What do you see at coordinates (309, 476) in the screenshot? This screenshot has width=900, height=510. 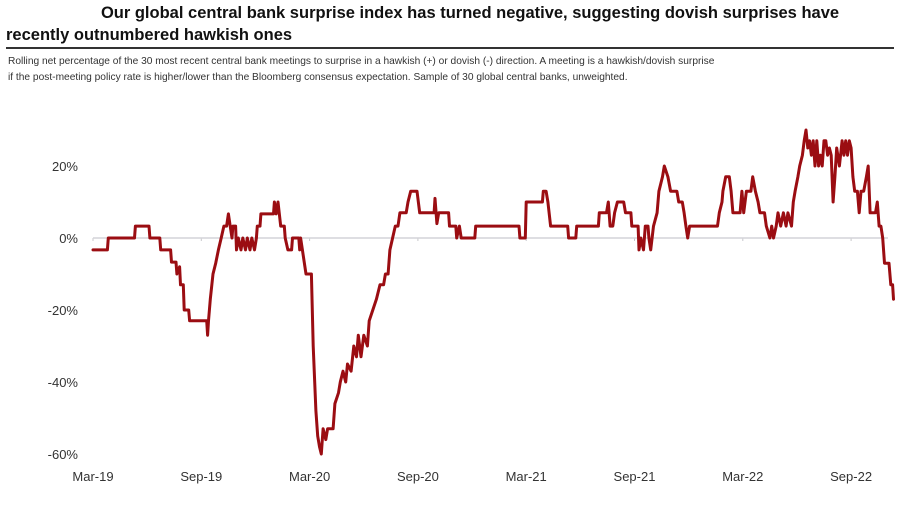 I see `x-tick-label: Mar-20` at bounding box center [309, 476].